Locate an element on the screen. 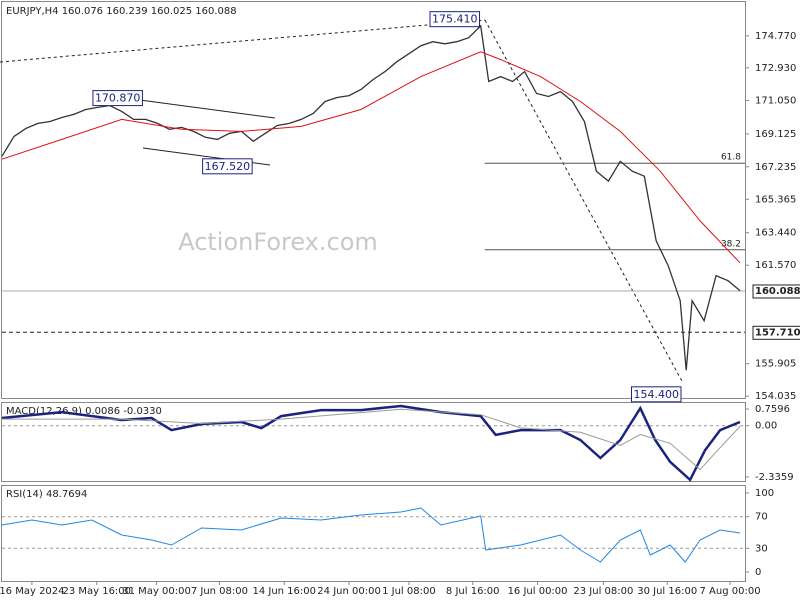 Image resolution: width=800 pixels, height=600 pixels. x-tick-label: 14 Jun 16:00 is located at coordinates (284, 591).